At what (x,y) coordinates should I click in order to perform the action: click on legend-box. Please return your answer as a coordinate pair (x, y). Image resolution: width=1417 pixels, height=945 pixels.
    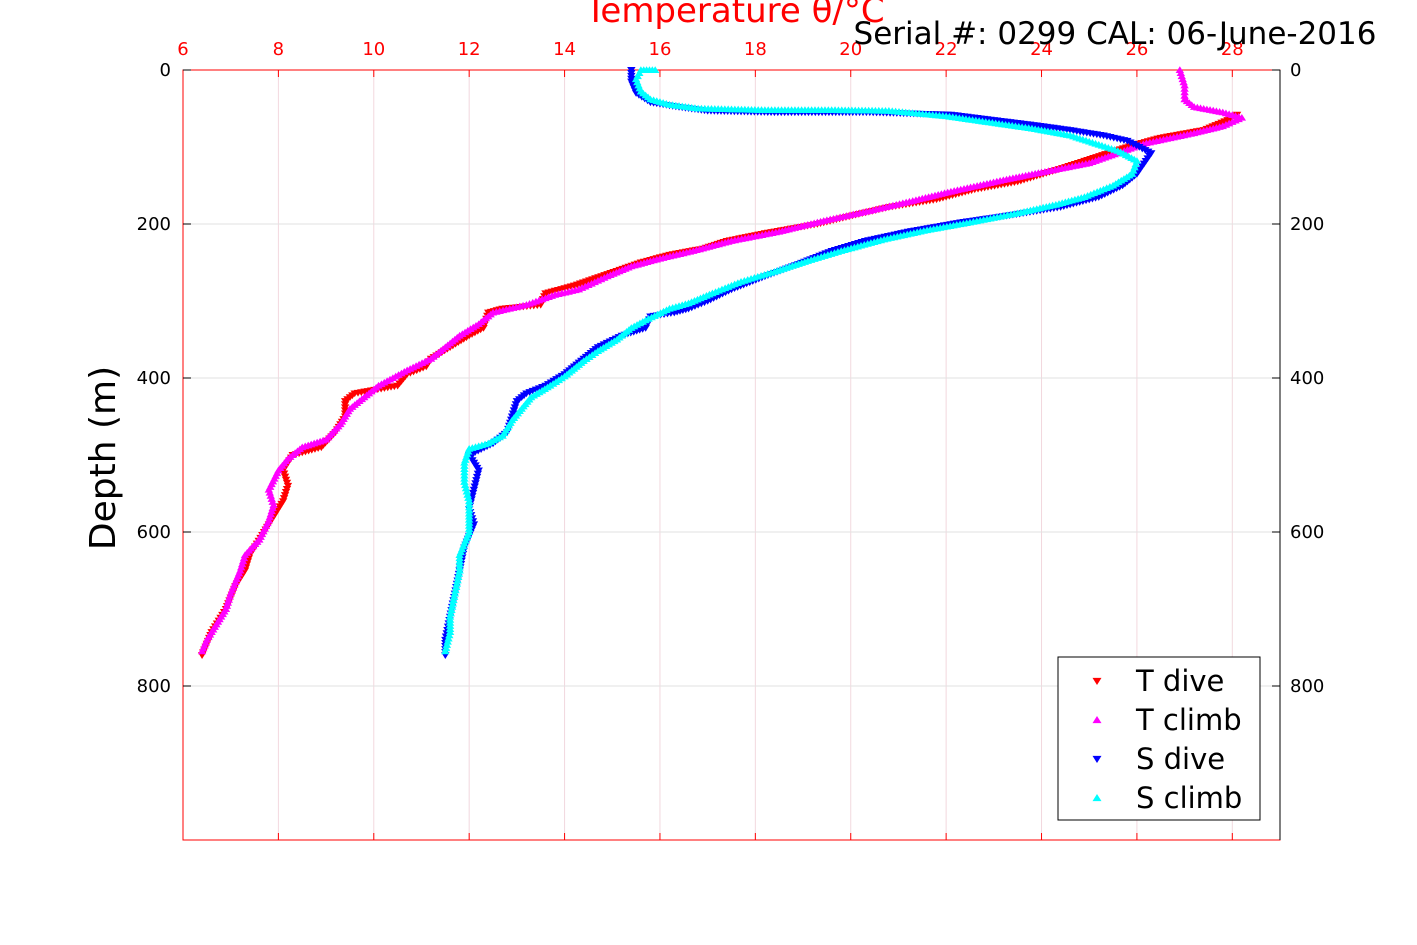
    Looking at the image, I should click on (1159, 738).